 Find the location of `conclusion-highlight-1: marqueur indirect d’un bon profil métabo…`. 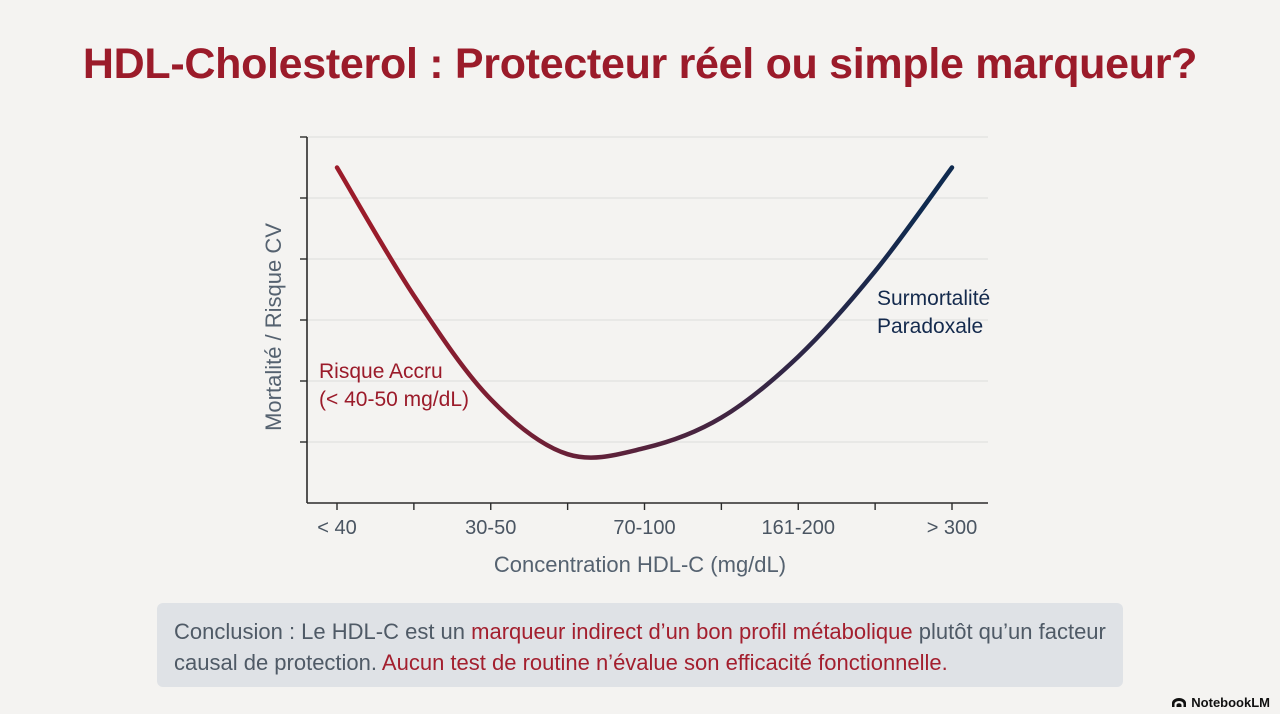

conclusion-highlight-1: marqueur indirect d’un bon profil métabo… is located at coordinates (692, 631).